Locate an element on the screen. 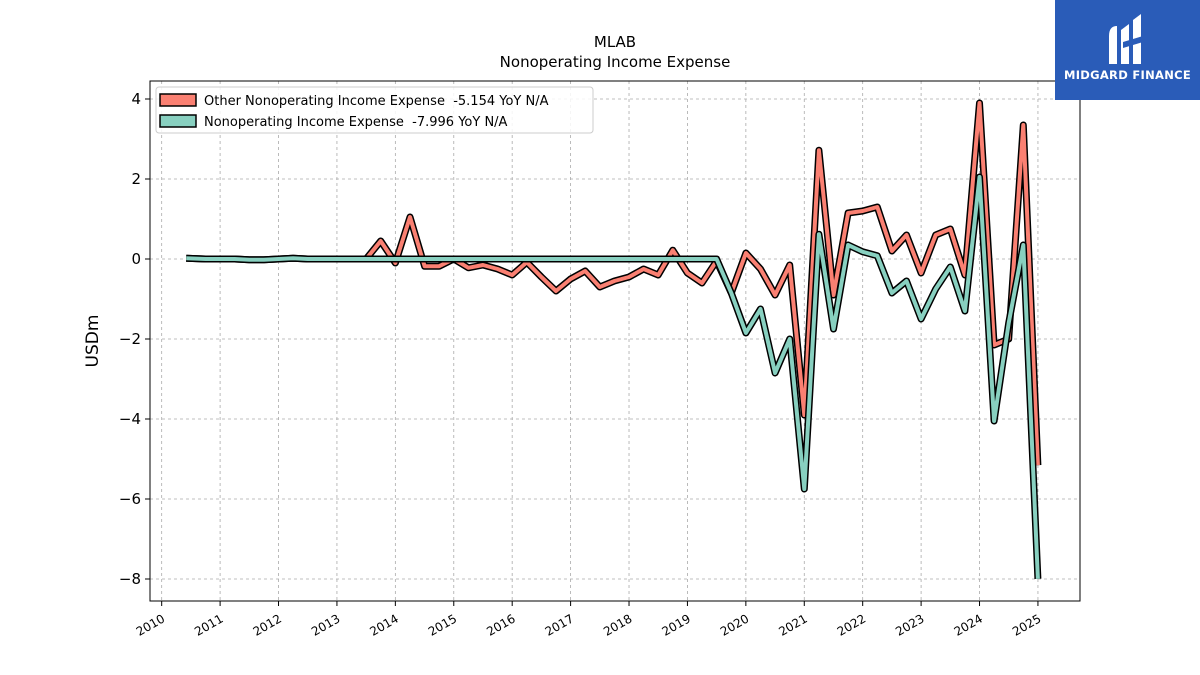 Image resolution: width=1200 pixels, height=675 pixels. legend-swatch-other-nonoperating is located at coordinates (178, 100).